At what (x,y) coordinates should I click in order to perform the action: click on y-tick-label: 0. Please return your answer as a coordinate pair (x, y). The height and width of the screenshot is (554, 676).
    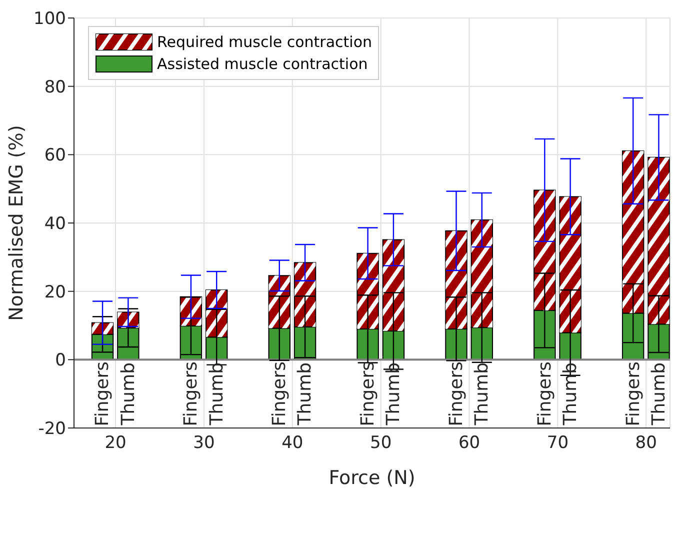
    Looking at the image, I should click on (60, 360).